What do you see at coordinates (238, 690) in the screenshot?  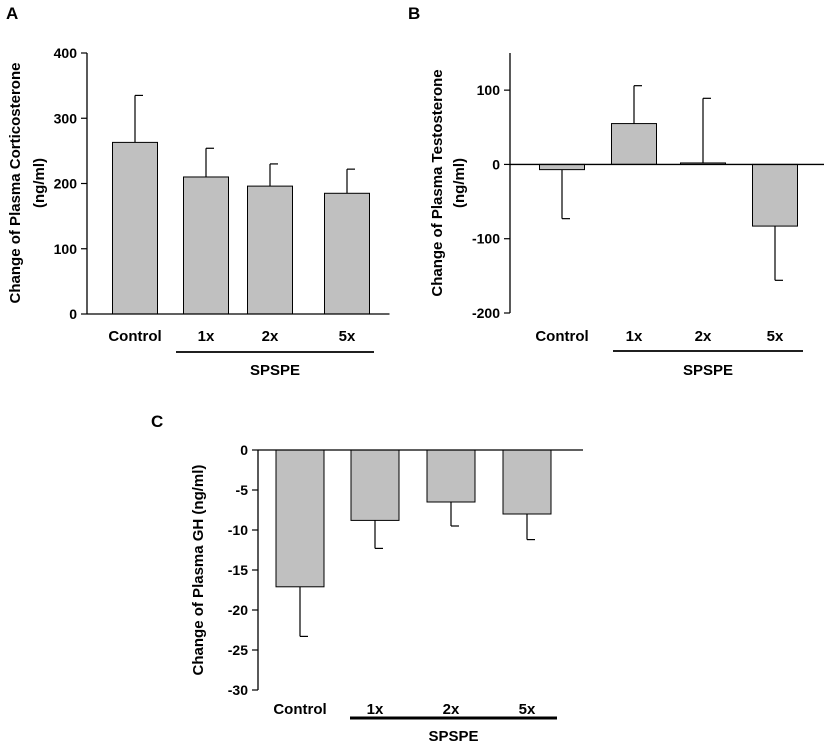 I see `y-tick-label: -30` at bounding box center [238, 690].